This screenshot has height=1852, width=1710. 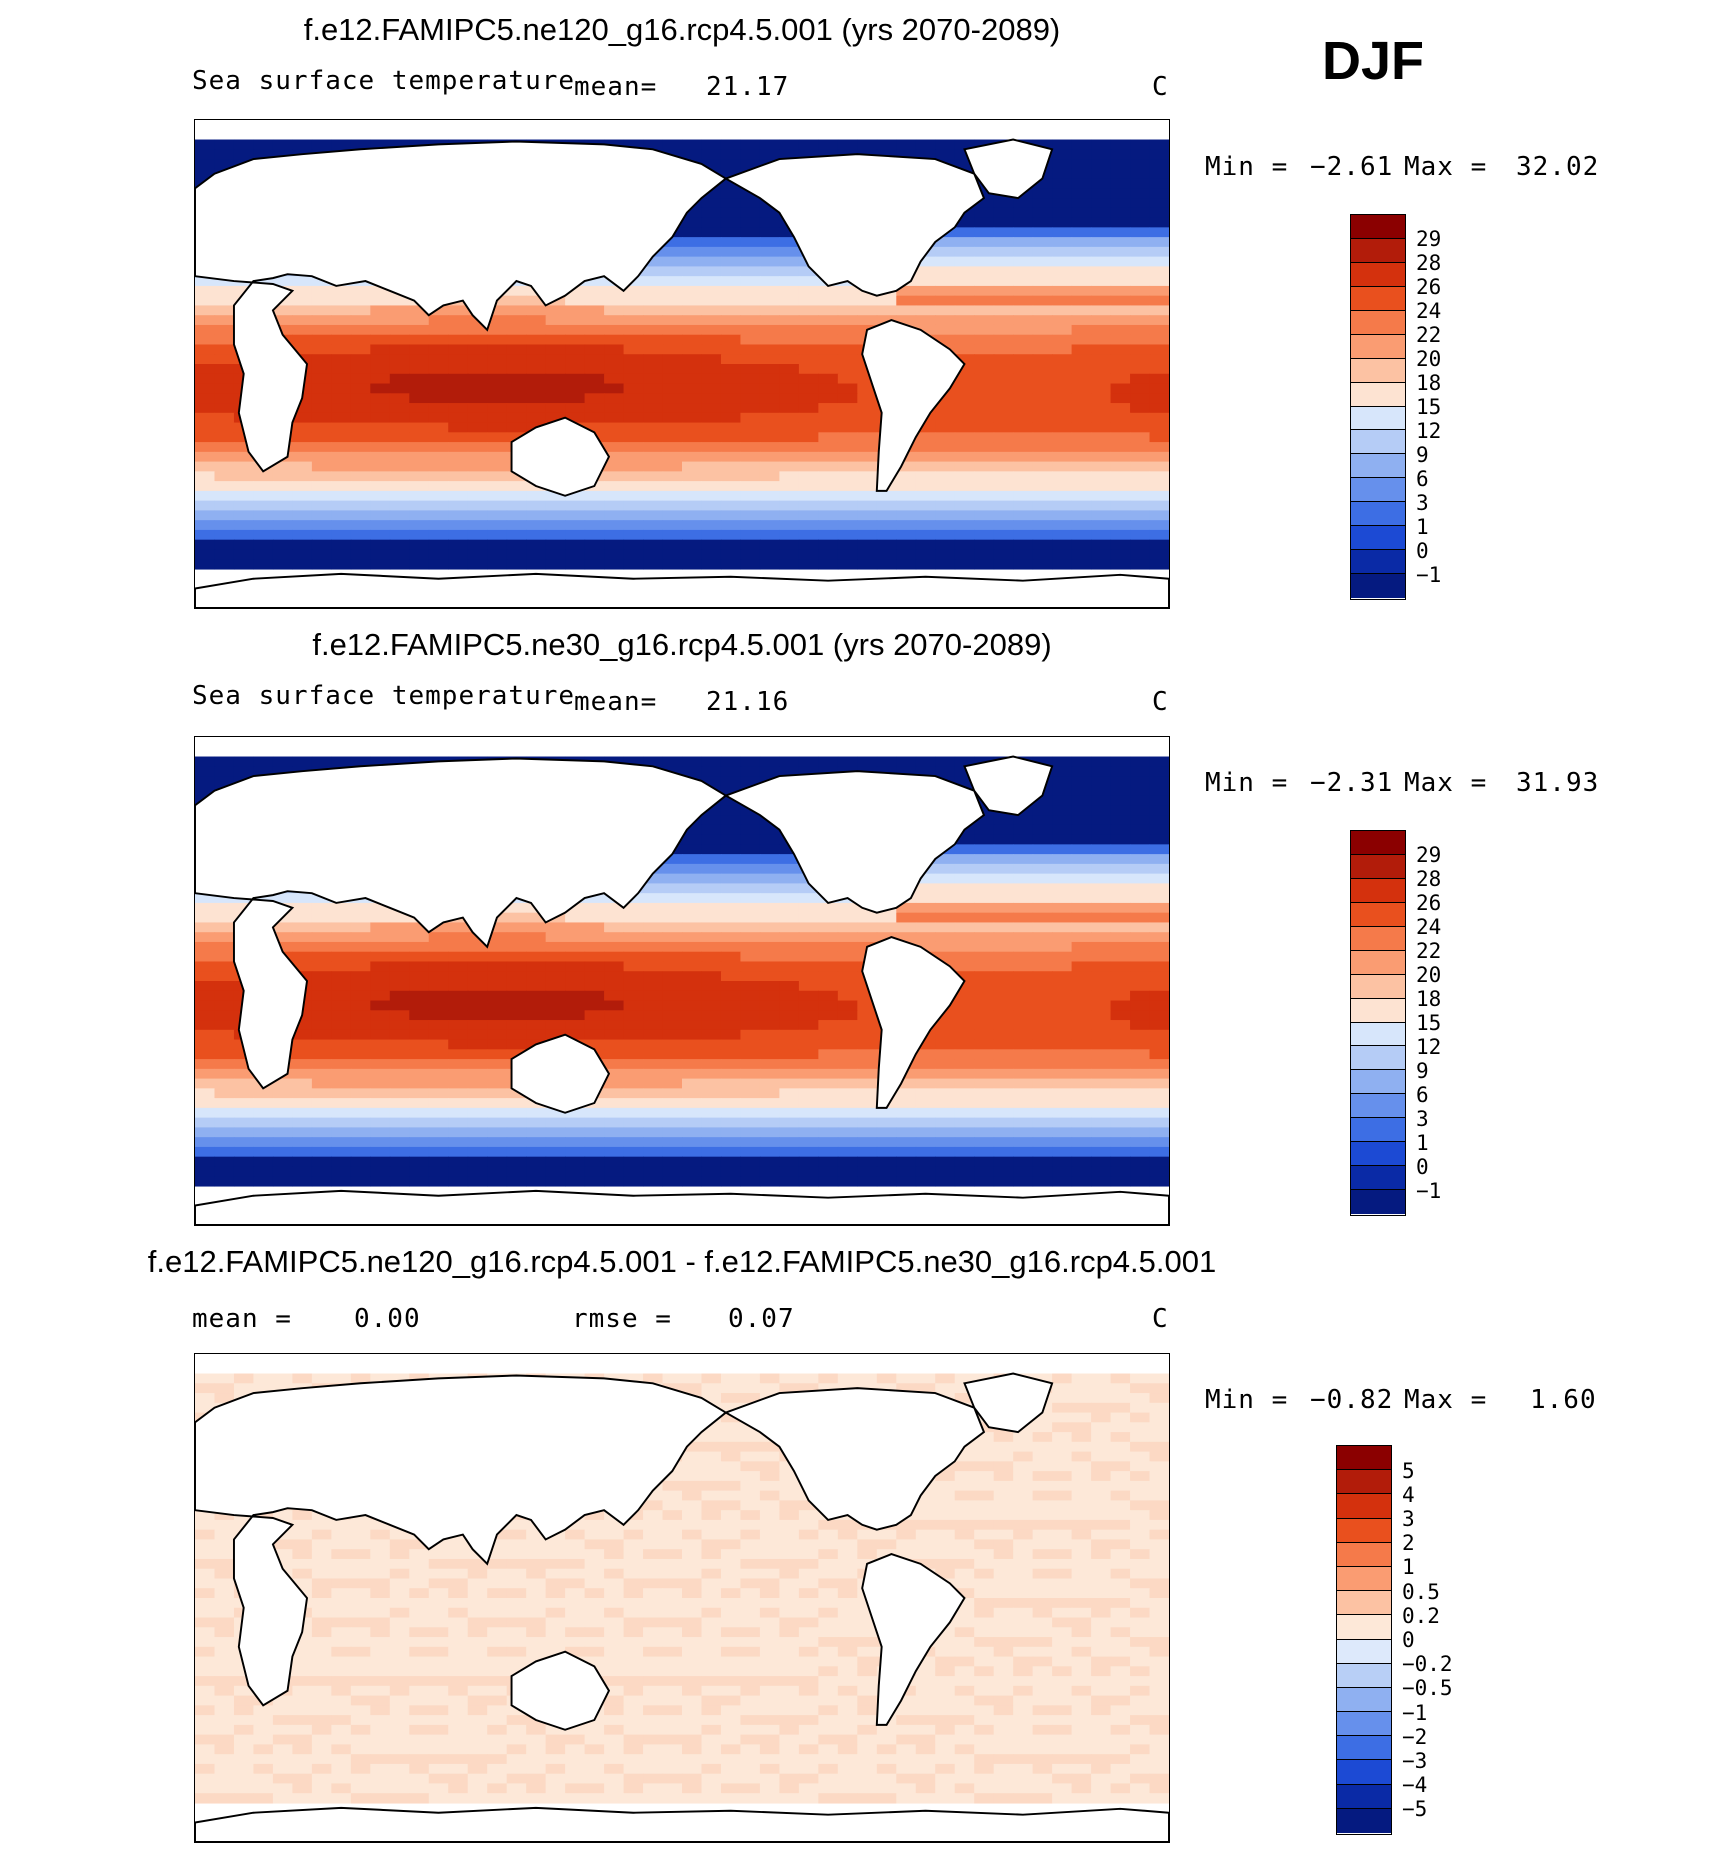 What do you see at coordinates (560, 1073) in the screenshot?
I see `continent-outline` at bounding box center [560, 1073].